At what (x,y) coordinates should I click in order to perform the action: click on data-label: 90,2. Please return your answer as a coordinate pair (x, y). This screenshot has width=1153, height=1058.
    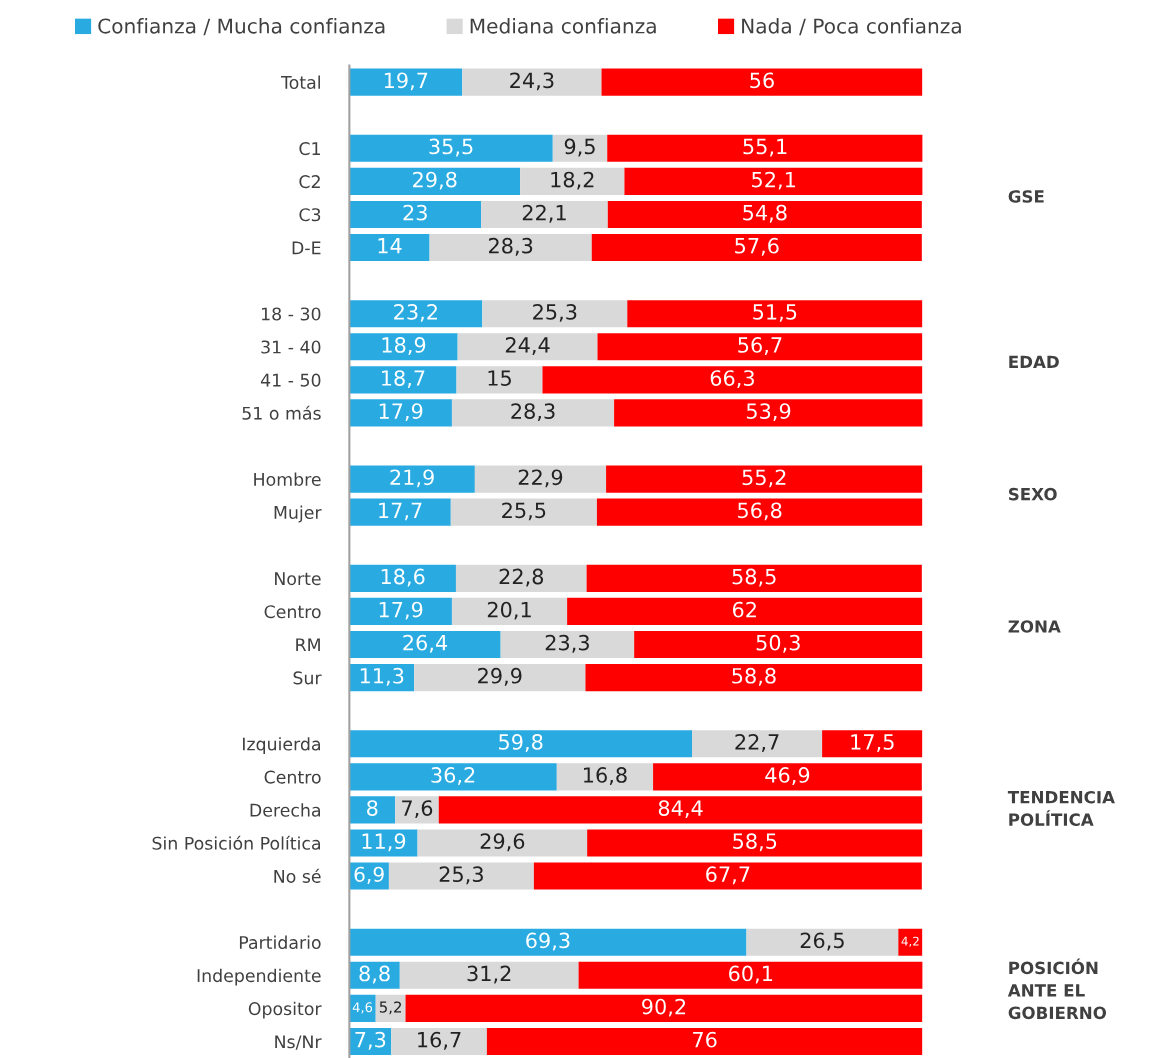
    Looking at the image, I should click on (664, 1007).